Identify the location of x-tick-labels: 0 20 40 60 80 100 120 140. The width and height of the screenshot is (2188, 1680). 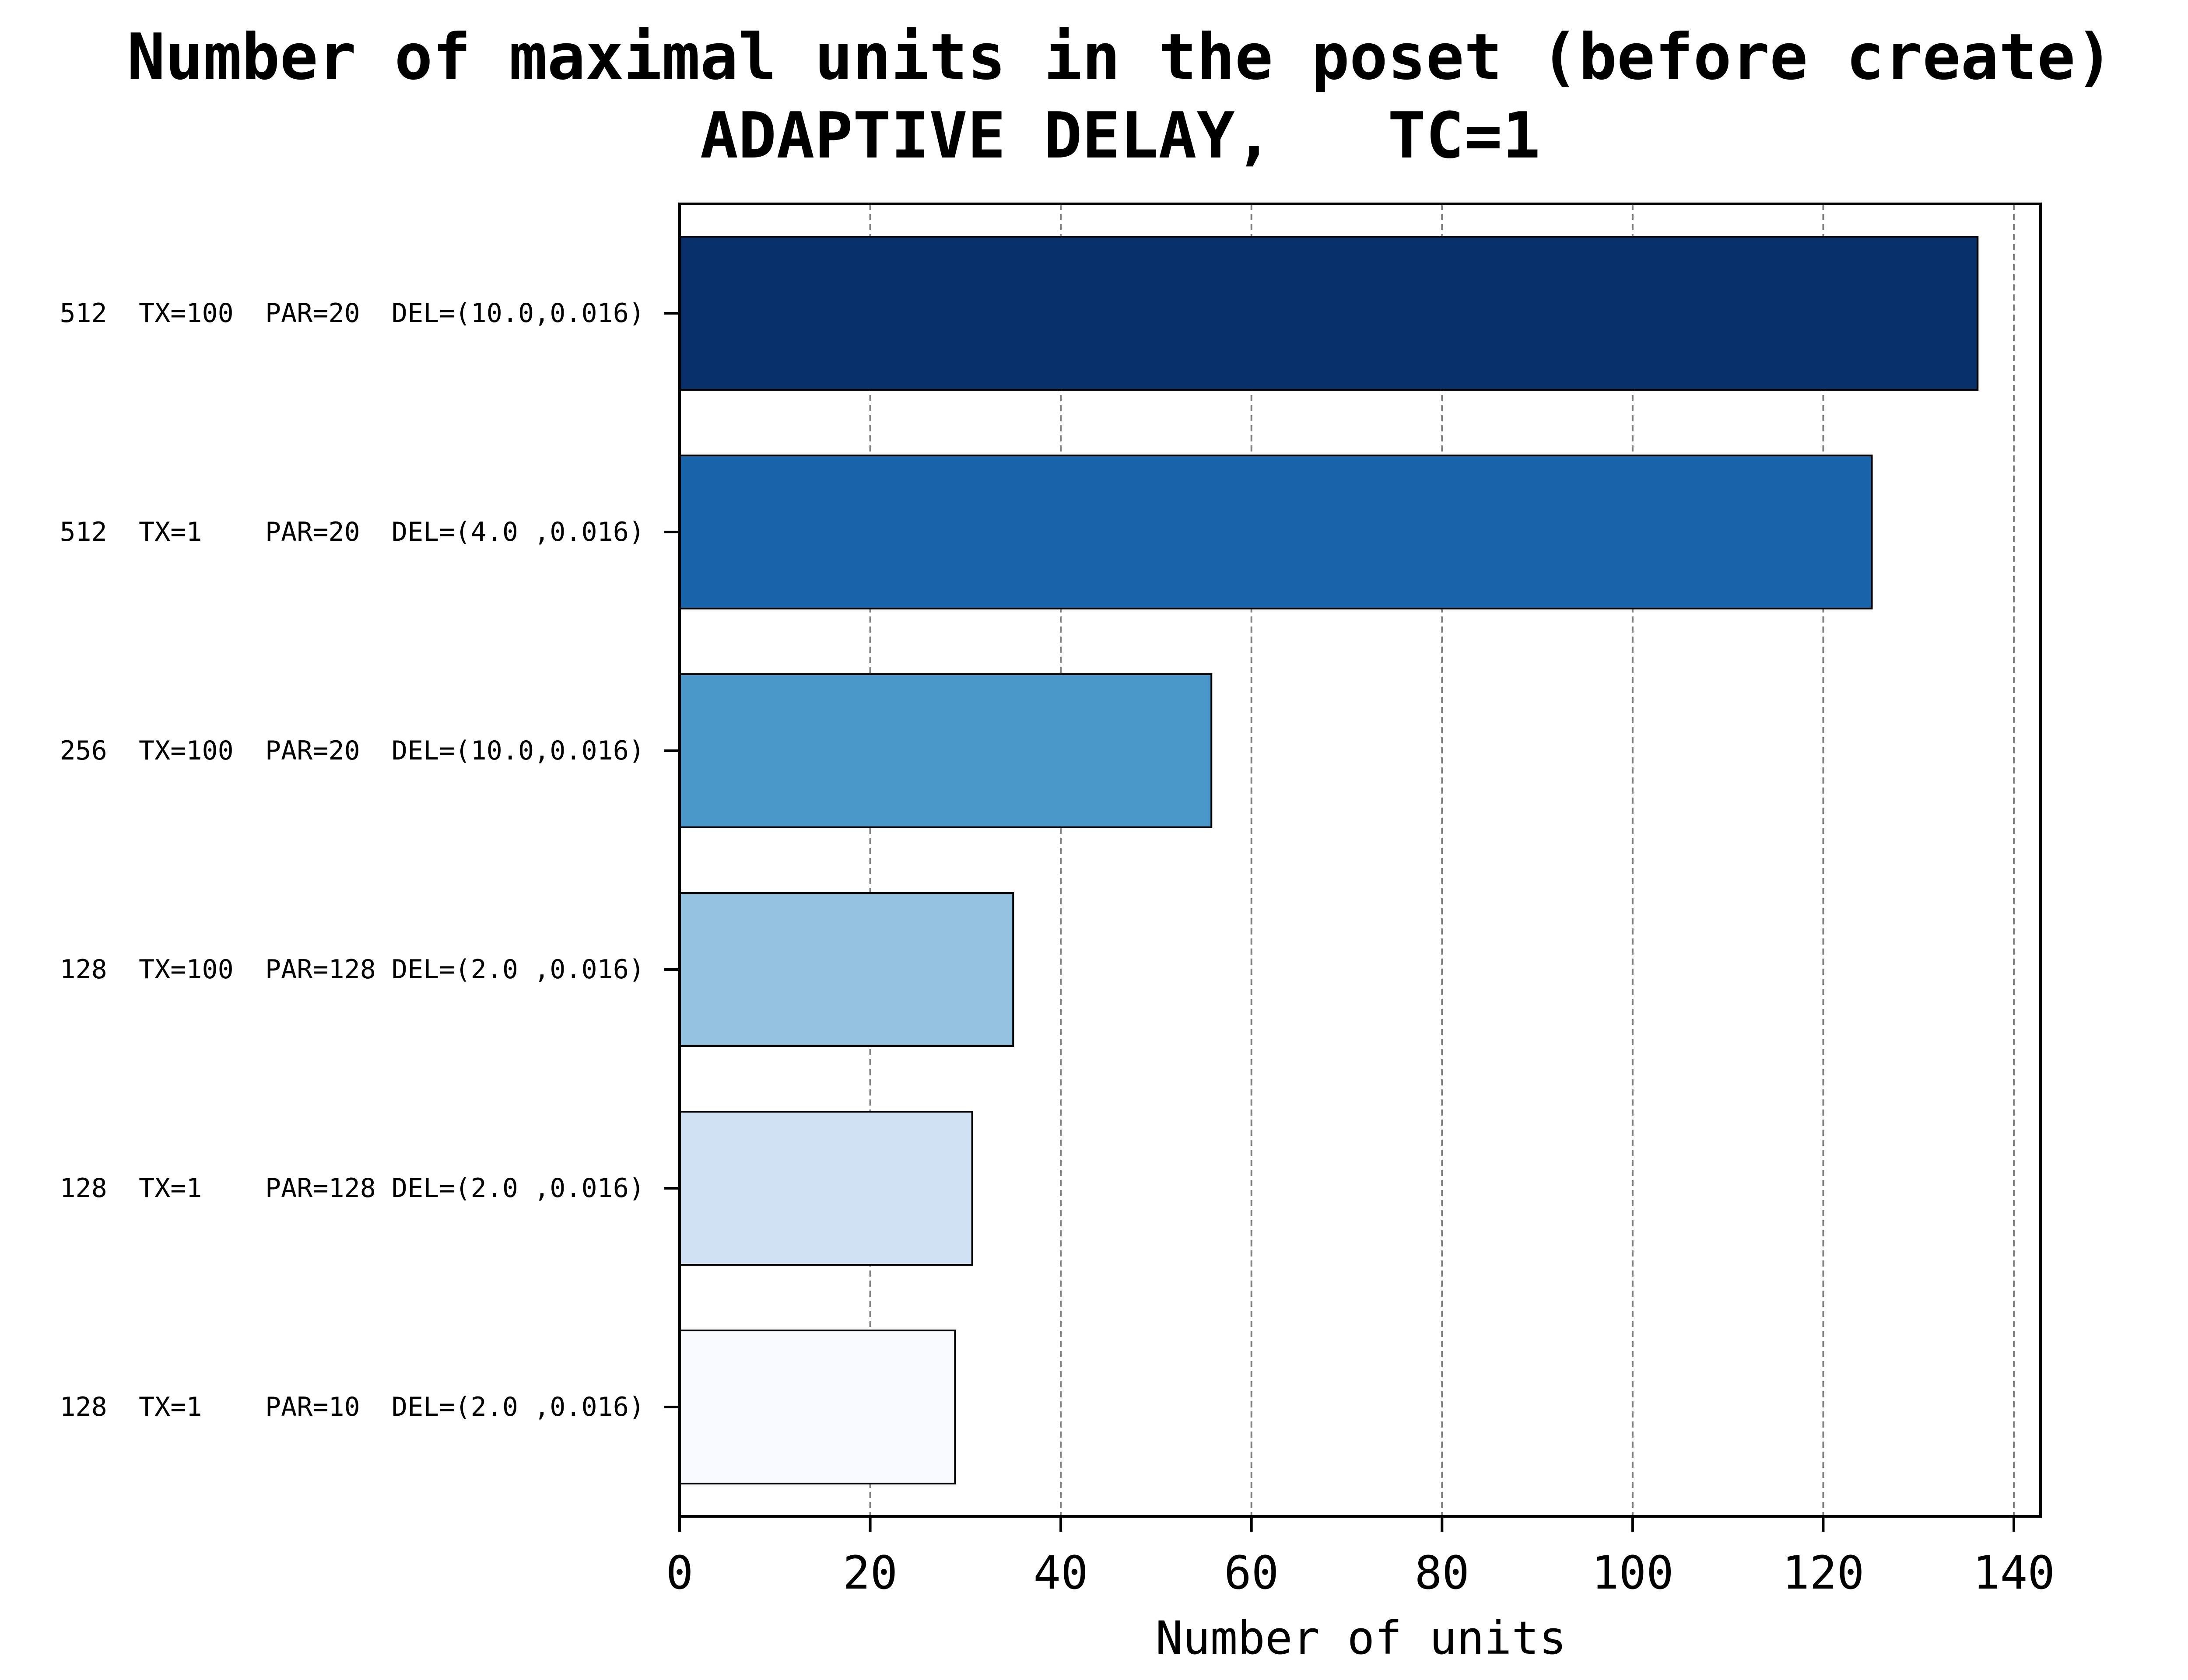
(1360, 1573).